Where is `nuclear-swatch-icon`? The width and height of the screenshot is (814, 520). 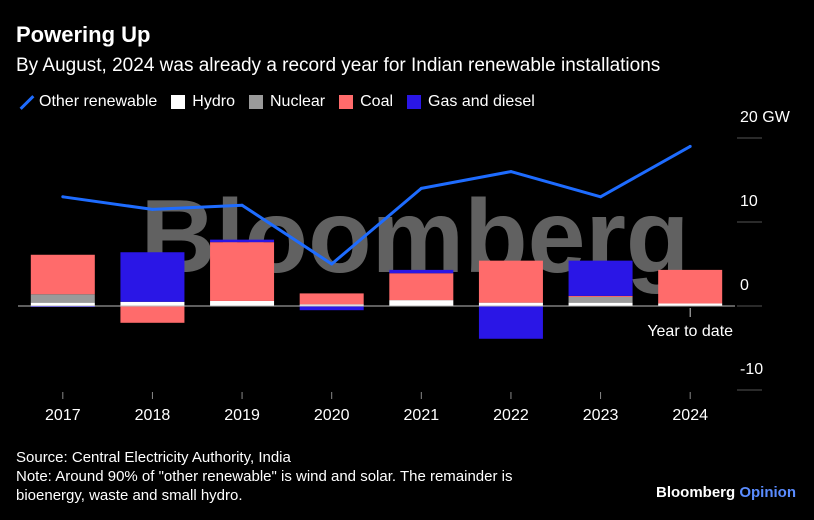 nuclear-swatch-icon is located at coordinates (255, 102).